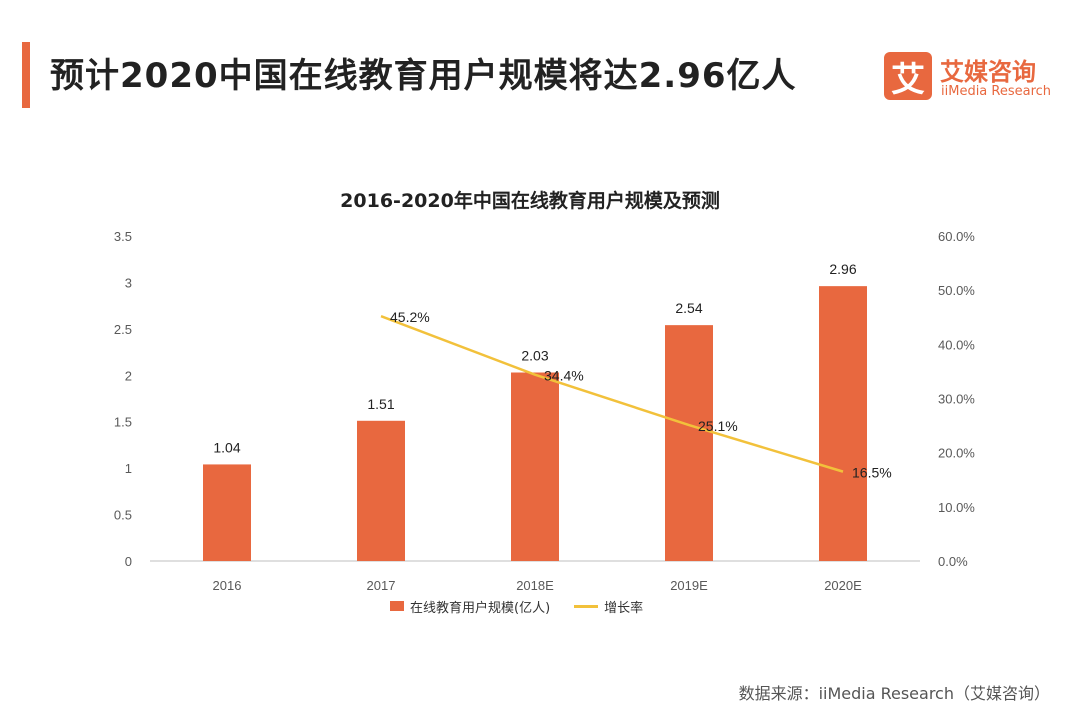 The width and height of the screenshot is (1080, 720). Describe the element at coordinates (123, 515) in the screenshot. I see `y-left-tick-label: 0.5` at that location.